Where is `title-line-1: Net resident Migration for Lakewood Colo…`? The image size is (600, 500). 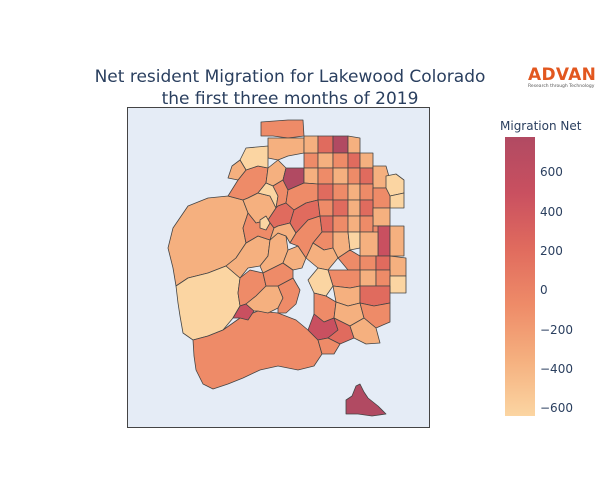 title-line-1: Net resident Migration for Lakewood Colo… is located at coordinates (290, 77).